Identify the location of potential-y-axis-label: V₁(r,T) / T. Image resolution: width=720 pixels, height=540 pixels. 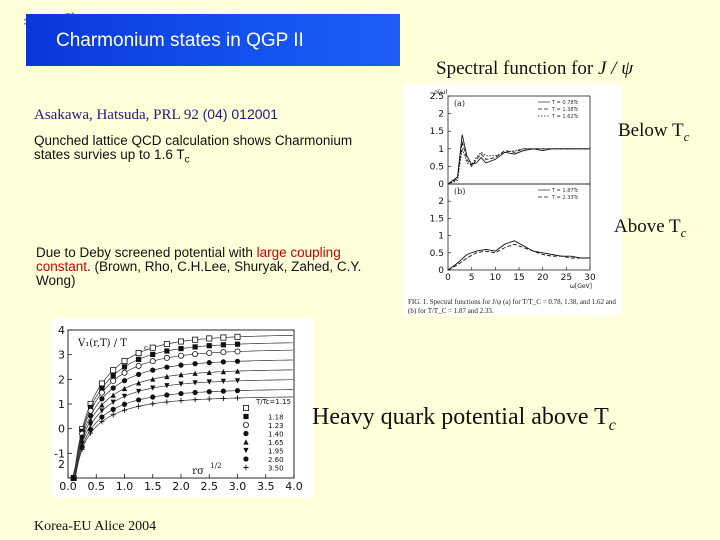
(102, 343).